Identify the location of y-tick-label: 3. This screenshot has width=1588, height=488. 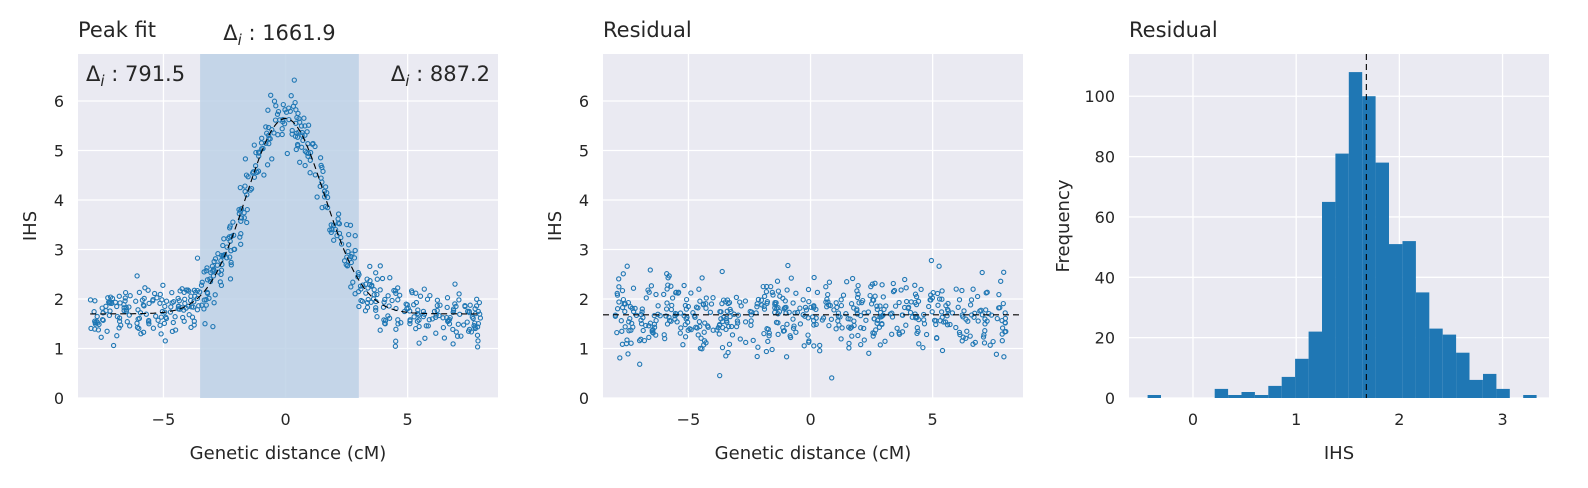
(584, 250).